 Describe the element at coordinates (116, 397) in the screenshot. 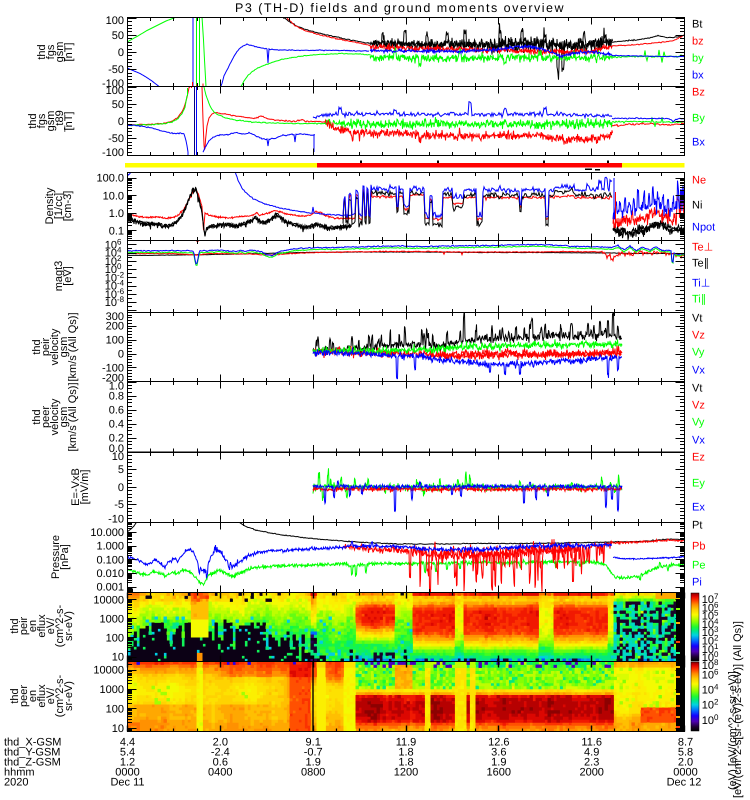

I see `svg-text: 0.8` at that location.